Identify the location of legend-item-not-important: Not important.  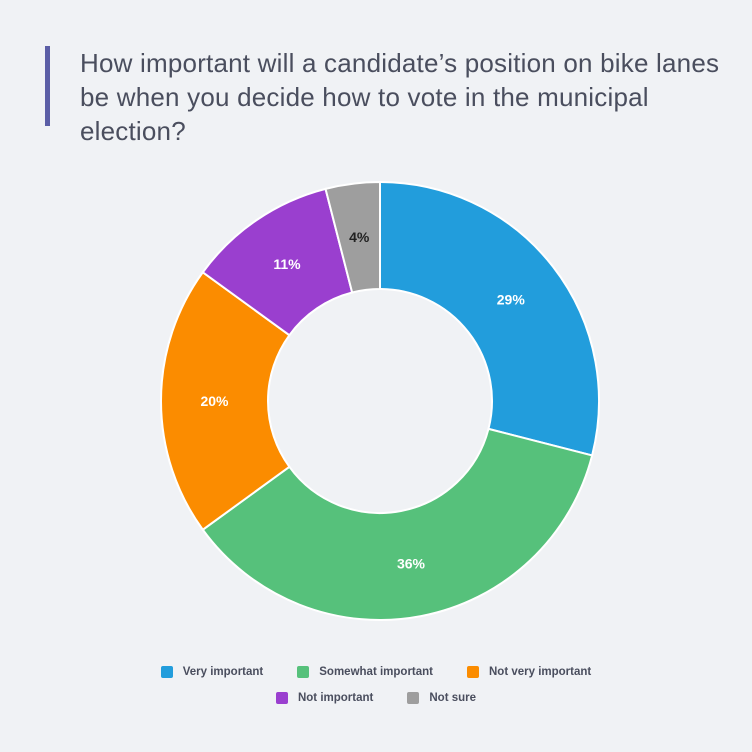
(324, 698).